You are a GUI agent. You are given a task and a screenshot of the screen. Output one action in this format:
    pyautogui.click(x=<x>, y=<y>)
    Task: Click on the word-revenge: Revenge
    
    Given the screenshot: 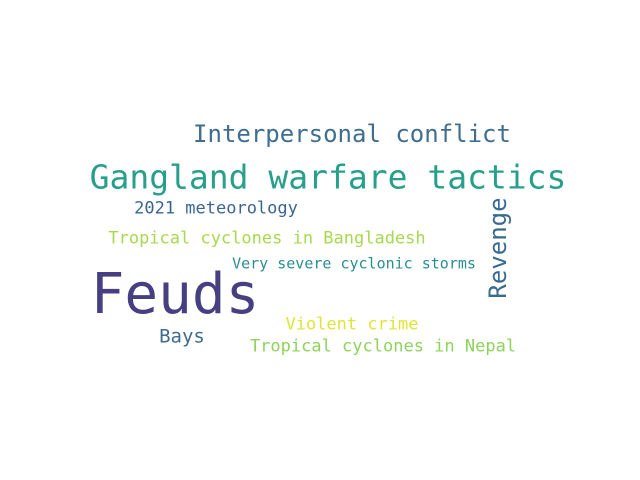 What is the action you would take?
    pyautogui.click(x=498, y=248)
    